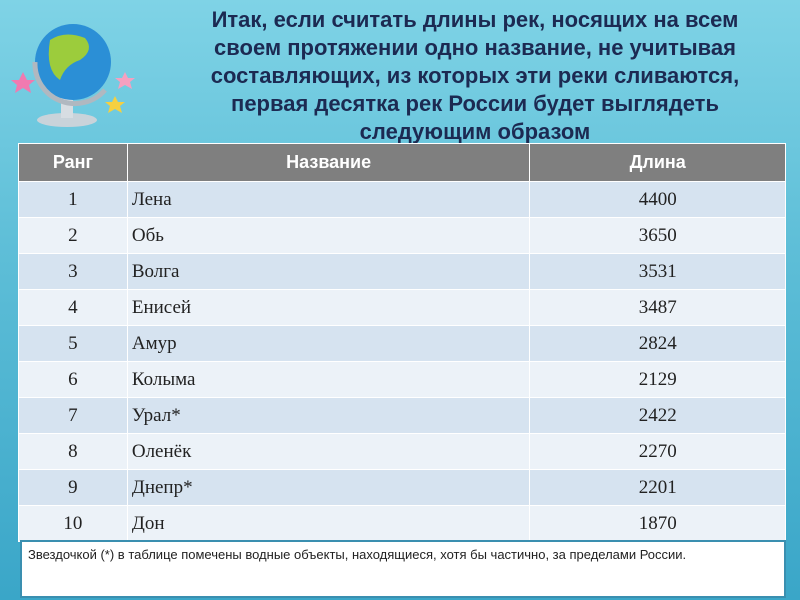 The height and width of the screenshot is (600, 800). Describe the element at coordinates (73, 162) in the screenshot. I see `column-header: Ранг` at that location.